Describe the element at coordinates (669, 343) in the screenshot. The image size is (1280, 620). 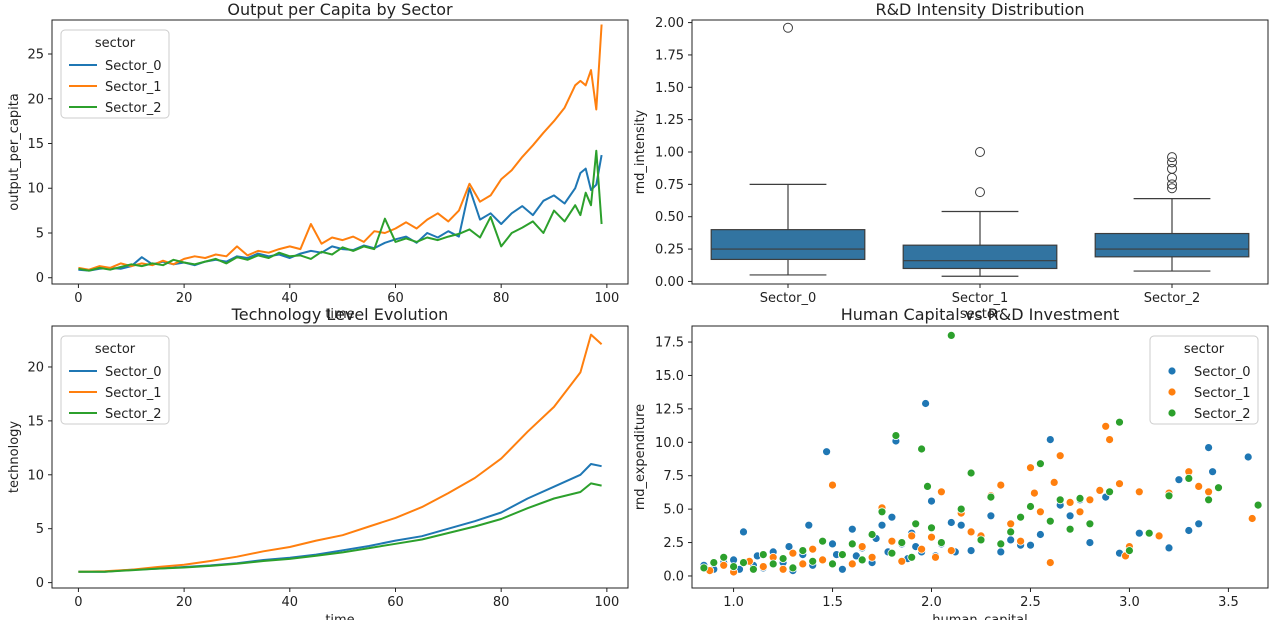
I see `y-tick-label: 17.5` at that location.